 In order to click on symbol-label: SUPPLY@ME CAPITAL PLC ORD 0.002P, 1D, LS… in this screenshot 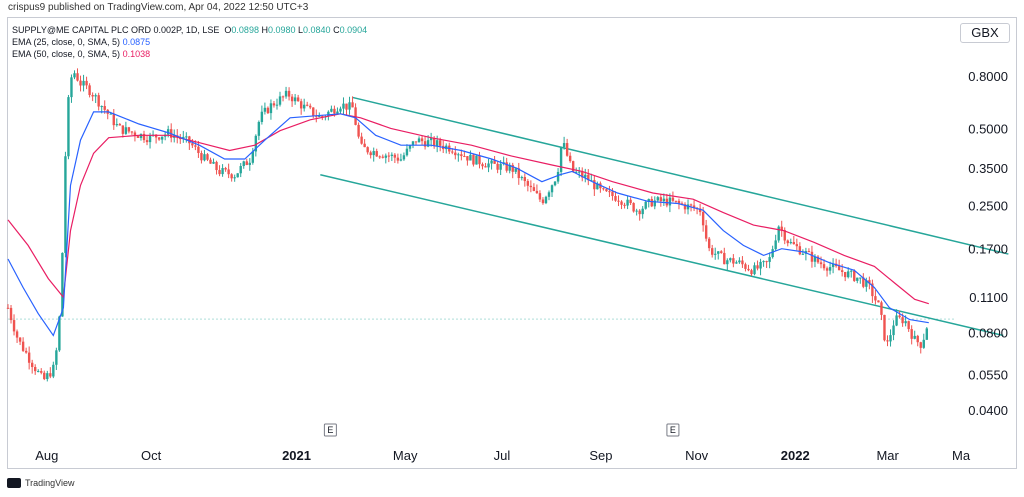, I will do `click(116, 30)`.